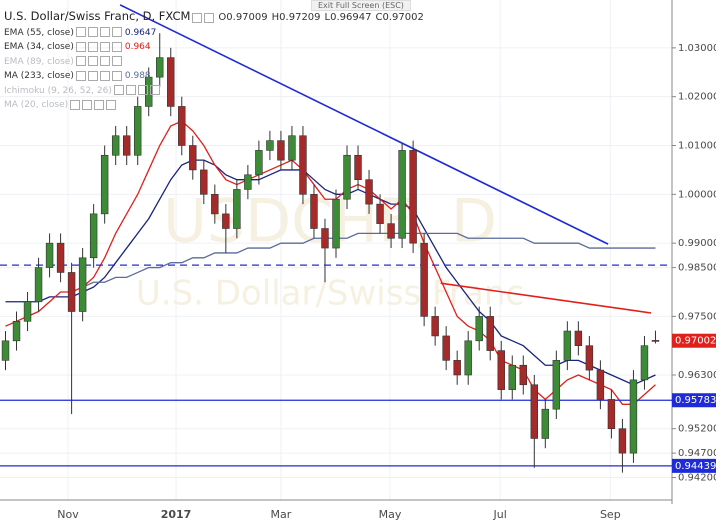 The height and width of the screenshot is (525, 716). I want to click on x-tick-label: 2017, so click(176, 514).